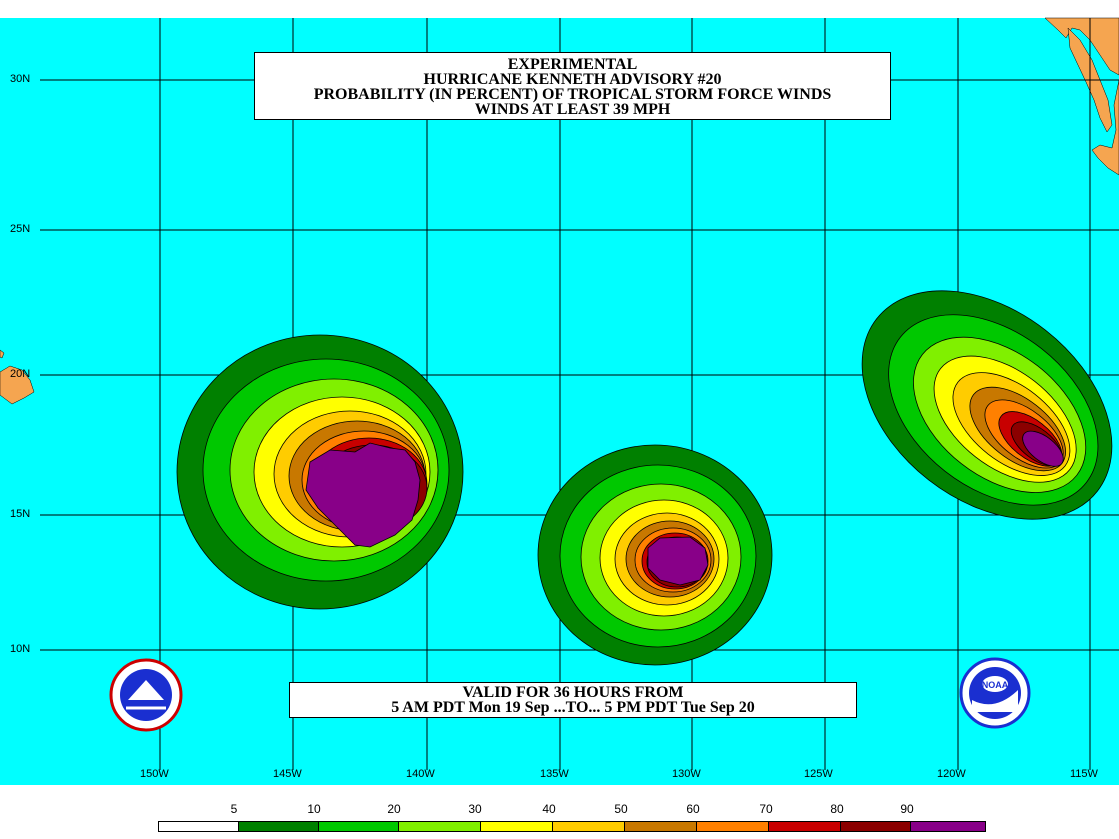  I want to click on hawaii-island, so click(17, 385).